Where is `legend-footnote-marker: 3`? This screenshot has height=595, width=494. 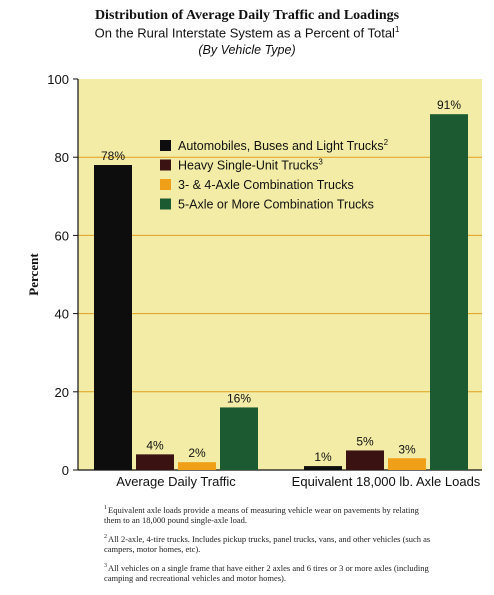
legend-footnote-marker: 3 is located at coordinates (320, 162).